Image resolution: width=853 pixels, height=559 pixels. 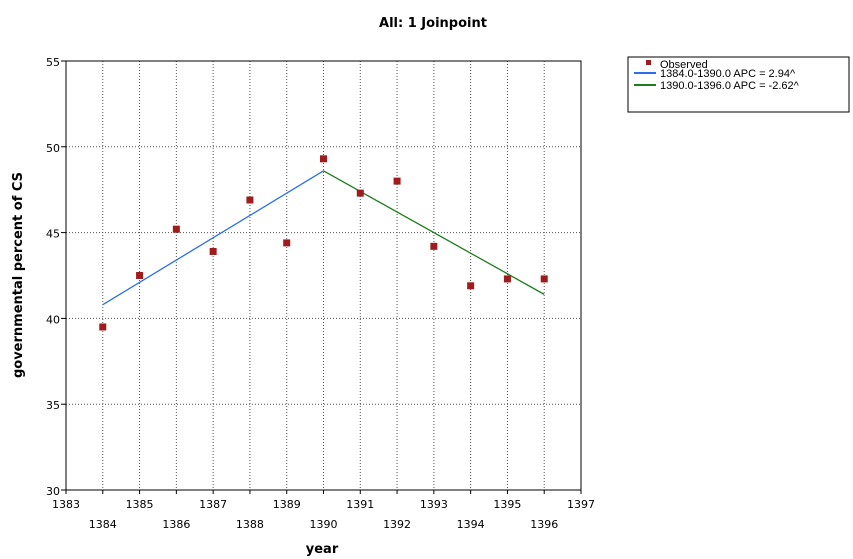 I want to click on y-tick-label: 35, so click(x=53, y=405).